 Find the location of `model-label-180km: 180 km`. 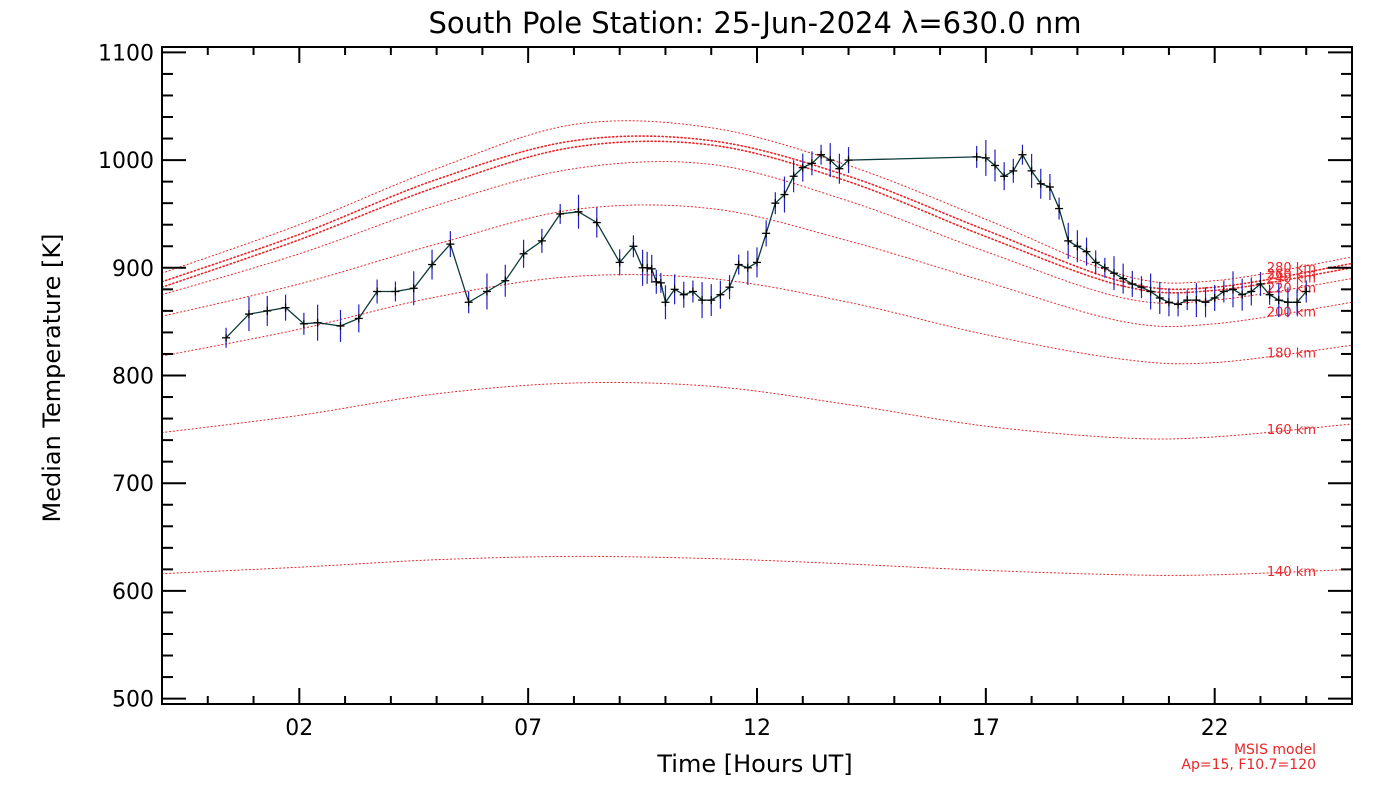

model-label-180km: 180 km is located at coordinates (1291, 353).